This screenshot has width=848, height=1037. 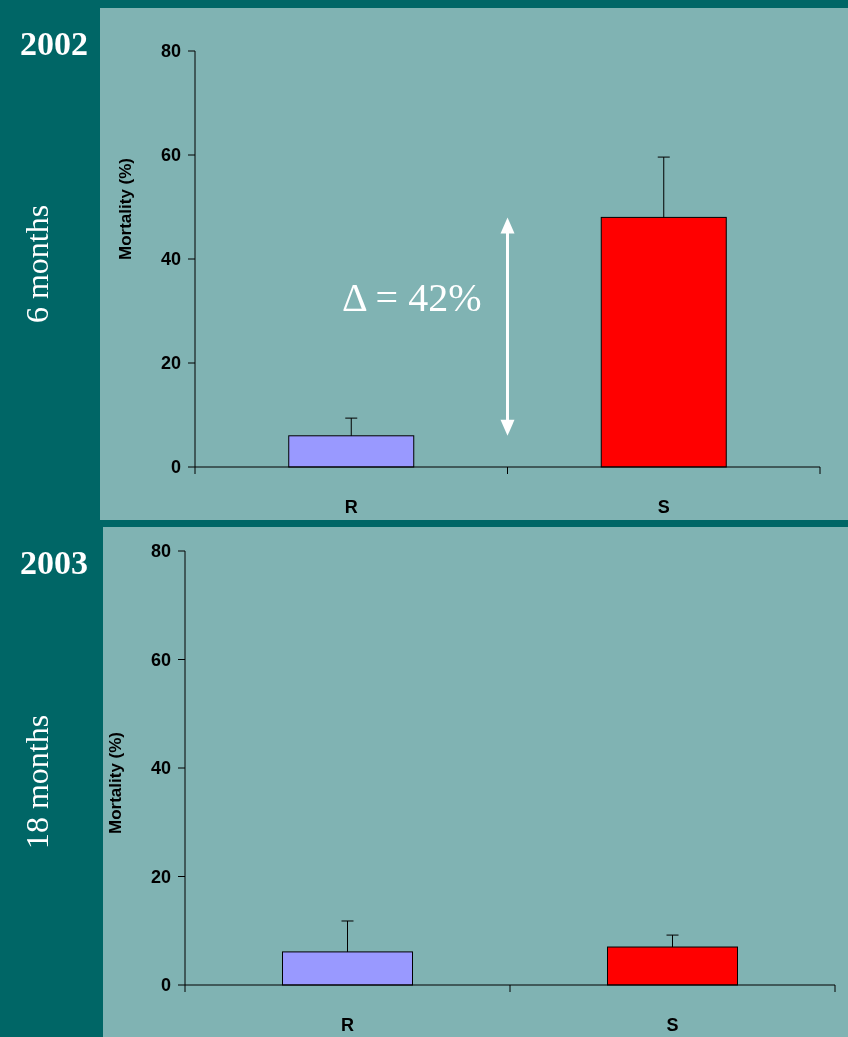 What do you see at coordinates (54, 43) in the screenshot?
I see `chart-title: 2002` at bounding box center [54, 43].